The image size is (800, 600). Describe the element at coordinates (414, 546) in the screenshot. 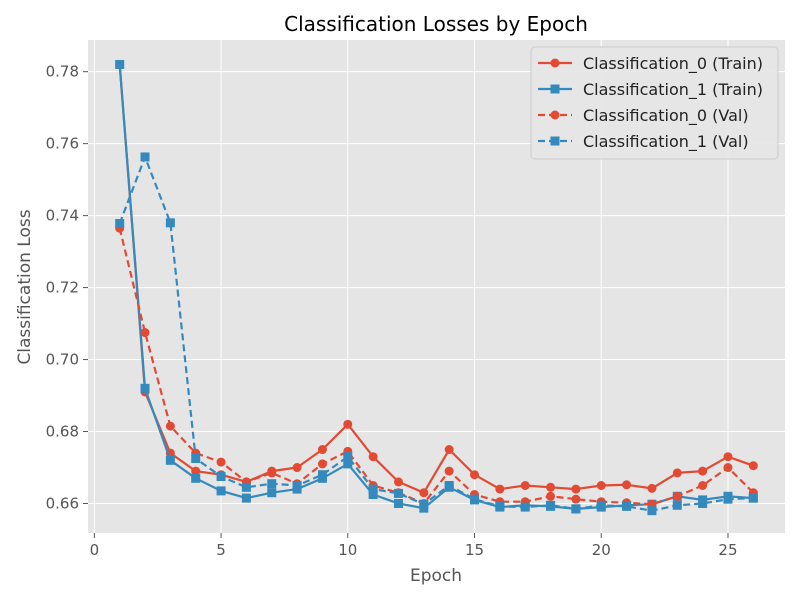

I see `x-axis-ticks: 0 5 10 15 20 25` at that location.